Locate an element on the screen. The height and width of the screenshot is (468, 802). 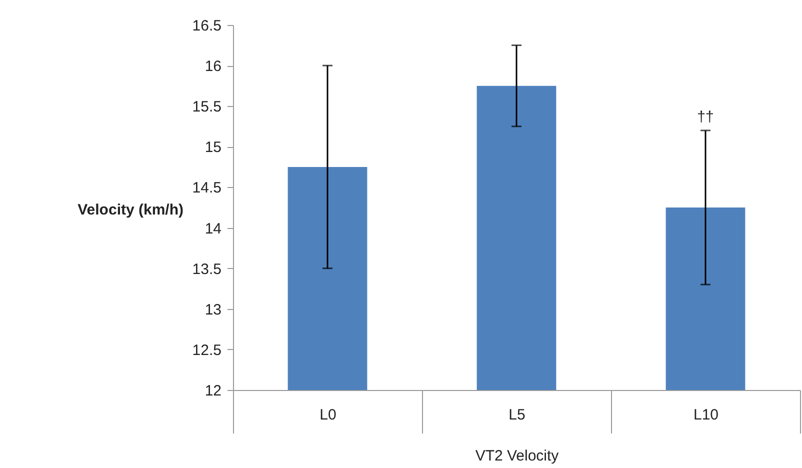
y-tick-label: 14 is located at coordinates (213, 229).